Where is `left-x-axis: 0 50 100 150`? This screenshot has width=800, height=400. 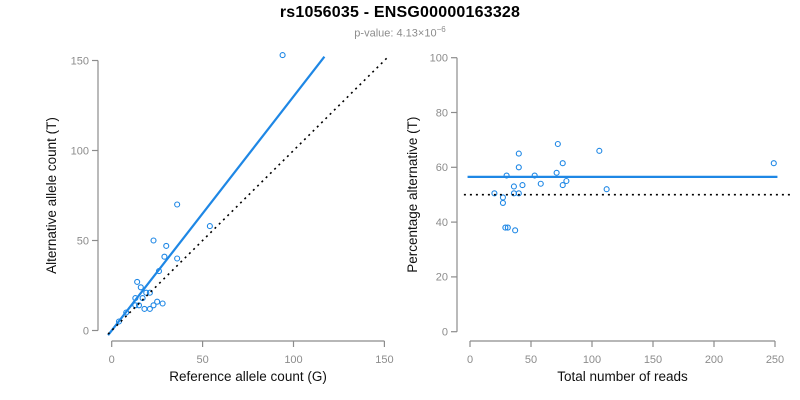
left-x-axis: 0 50 100 150 is located at coordinates (251, 353).